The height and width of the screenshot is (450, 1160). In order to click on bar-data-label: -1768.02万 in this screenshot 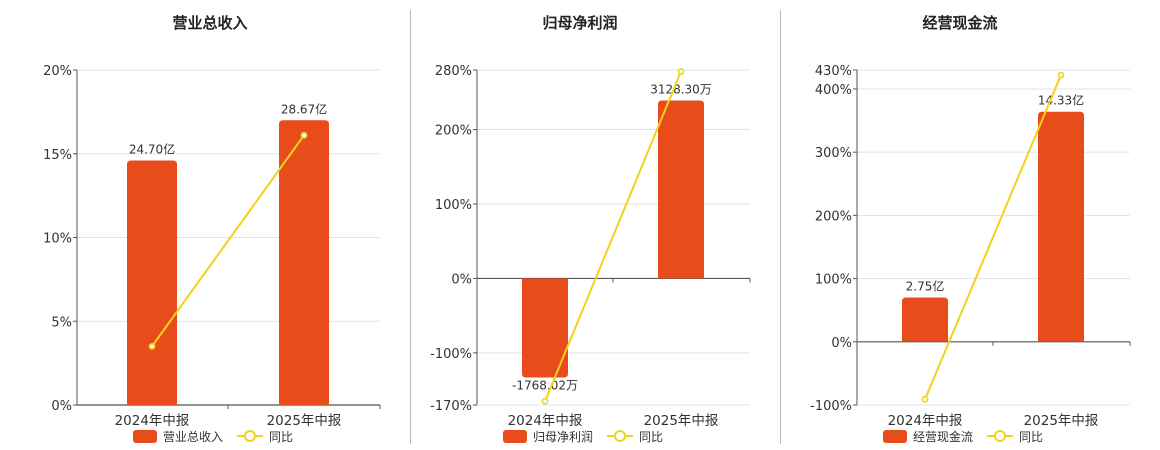, I will do `click(545, 385)`.